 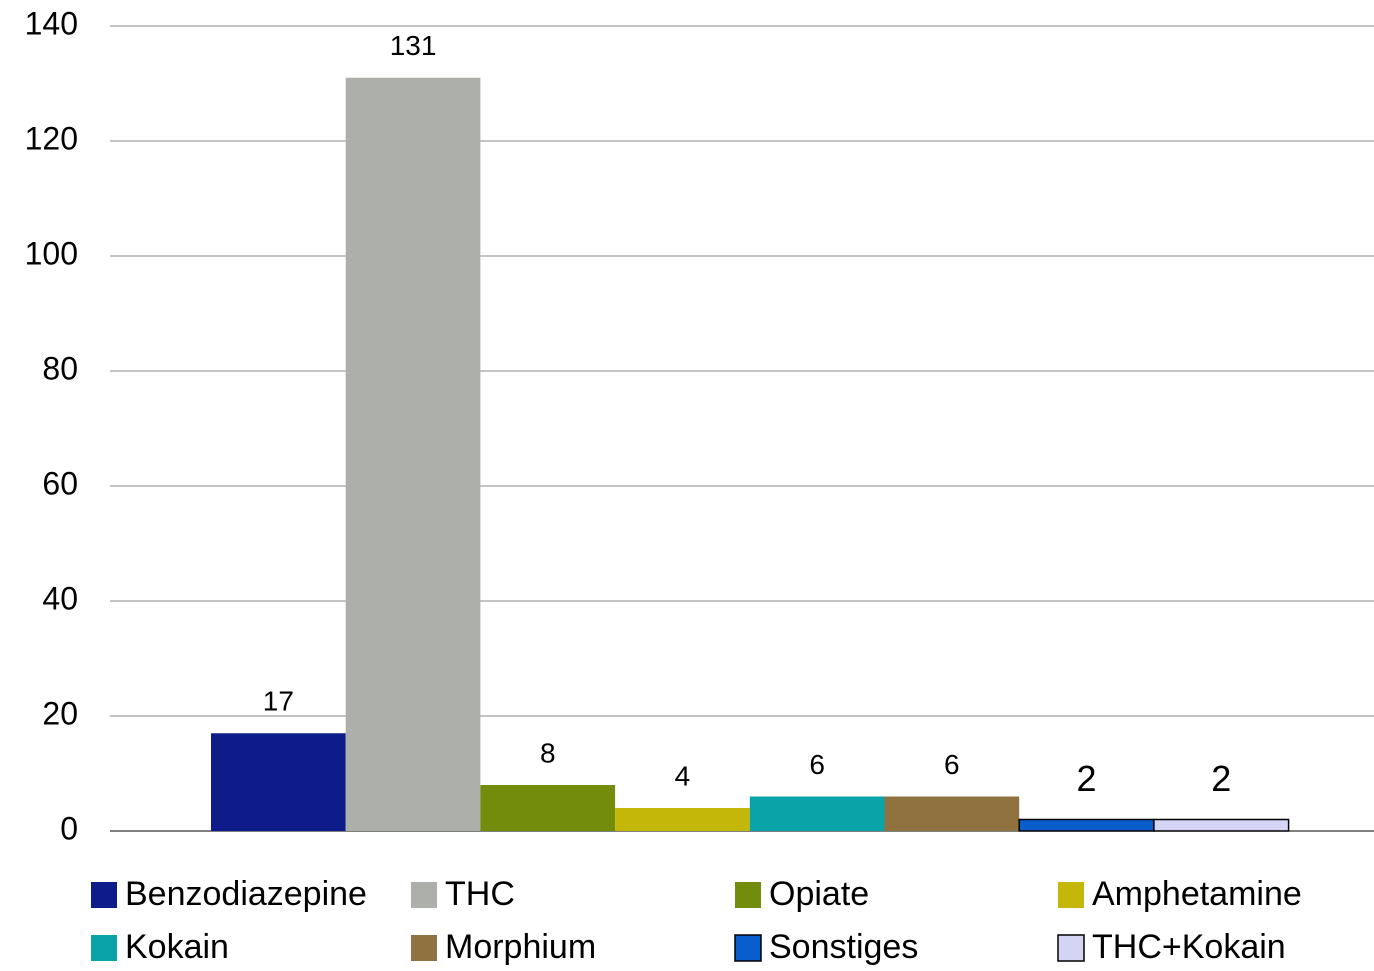 I want to click on legend-label: Amphetamine, so click(x=1197, y=894).